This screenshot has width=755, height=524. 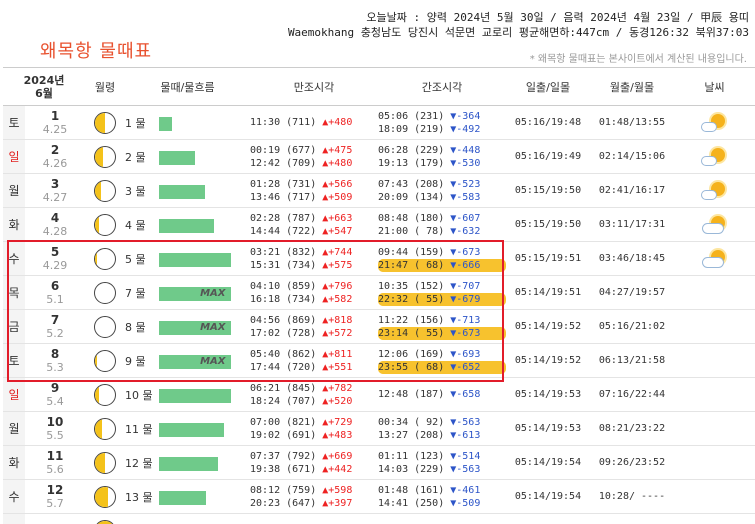 What do you see at coordinates (55, 367) in the screenshot?
I see `lunar-date: 5.3` at bounding box center [55, 367].